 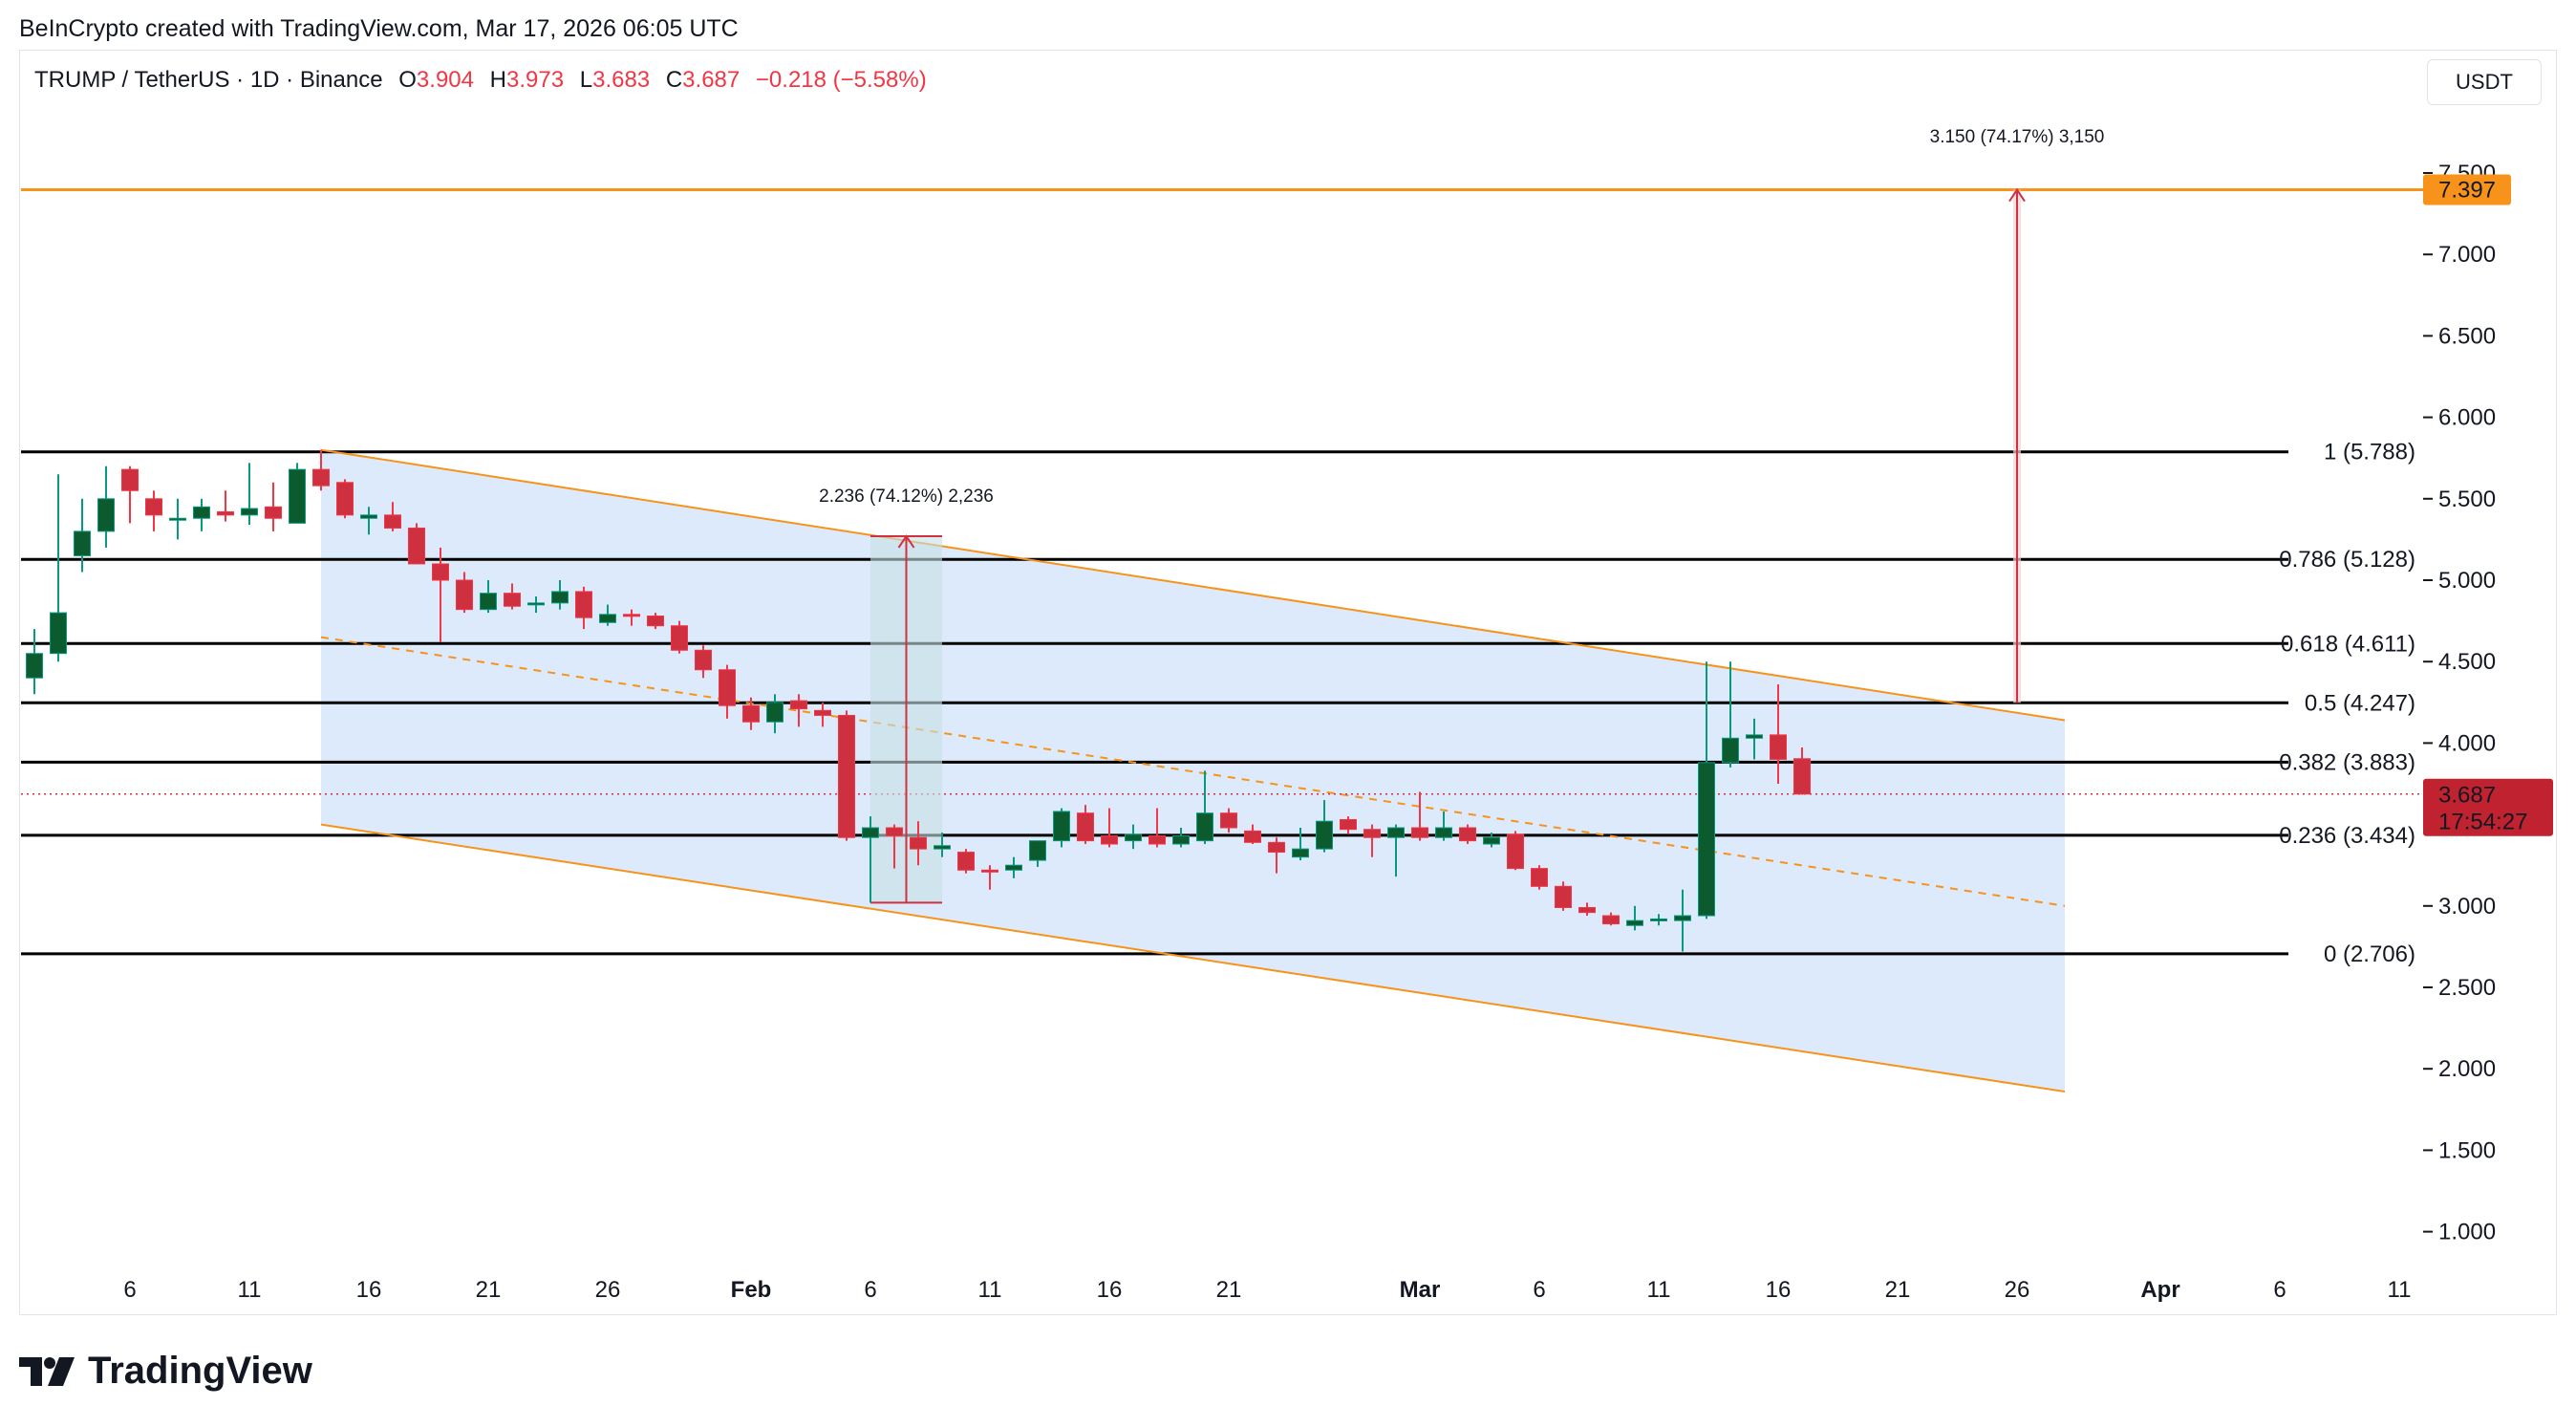 I want to click on currency-unit-button: USDT, so click(x=2484, y=82).